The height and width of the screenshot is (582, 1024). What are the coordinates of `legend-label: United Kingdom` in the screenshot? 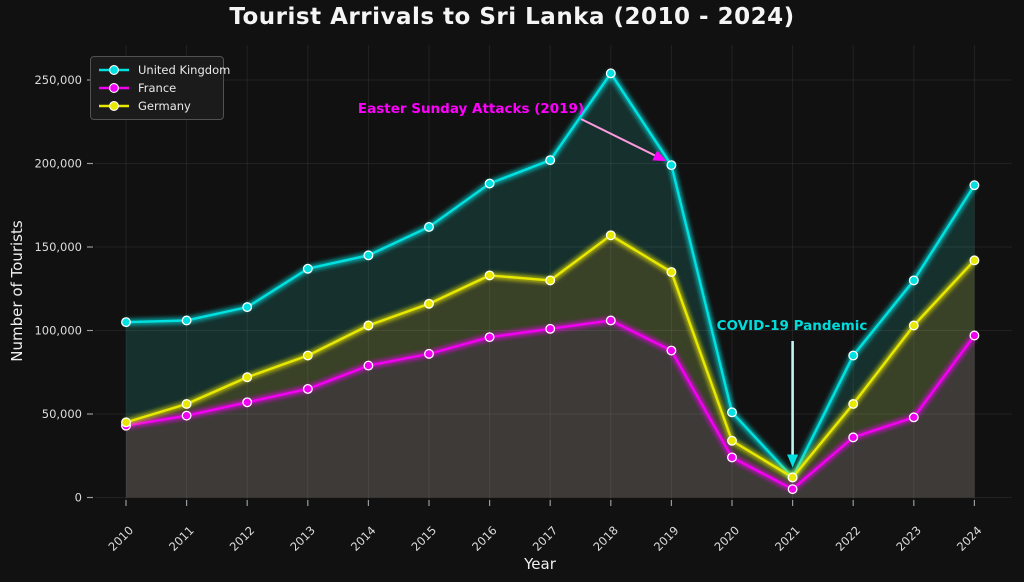 It's located at (184, 70).